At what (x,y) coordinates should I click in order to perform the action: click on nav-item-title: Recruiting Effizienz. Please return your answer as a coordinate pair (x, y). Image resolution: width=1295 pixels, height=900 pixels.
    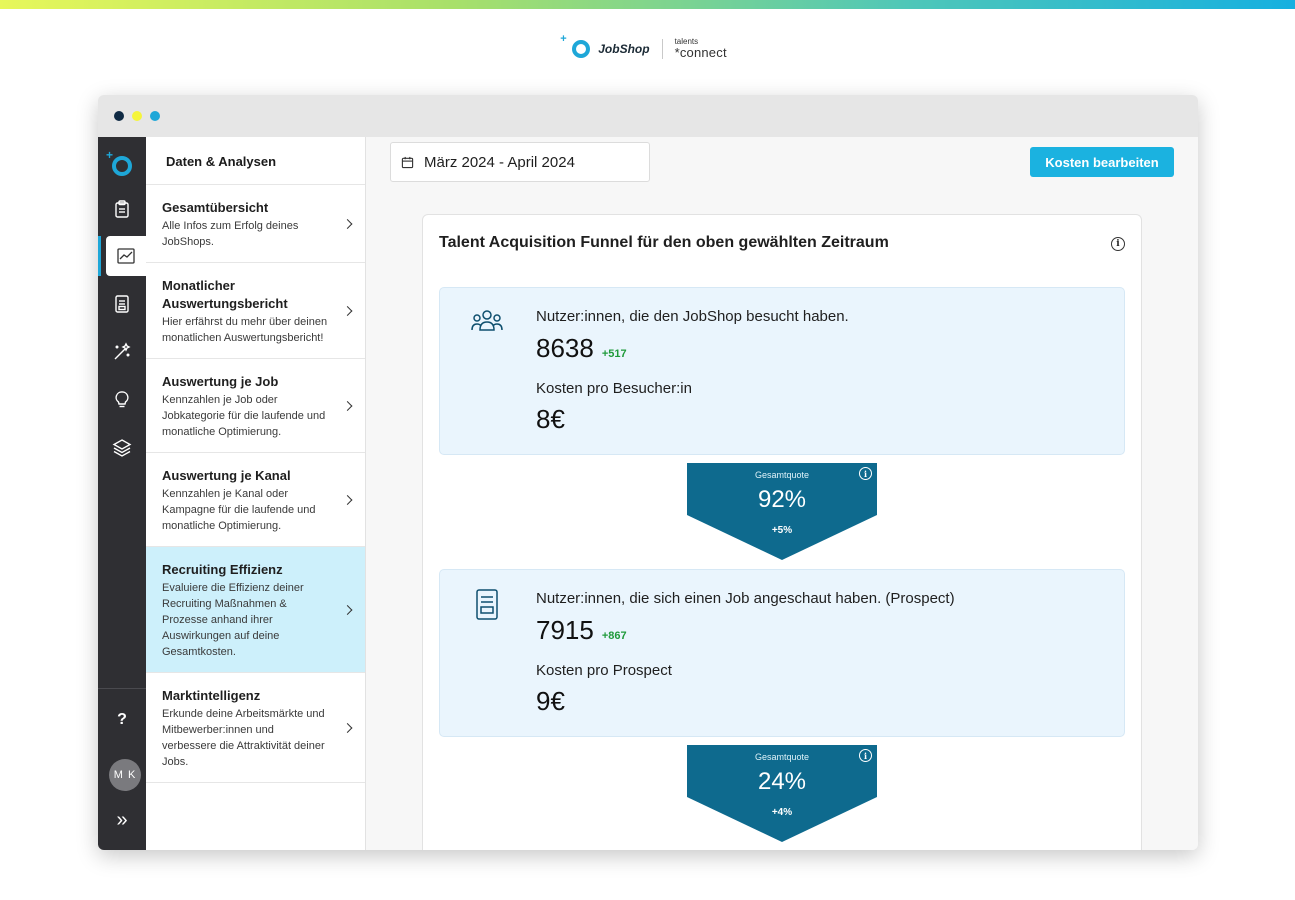
    Looking at the image, I should click on (222, 569).